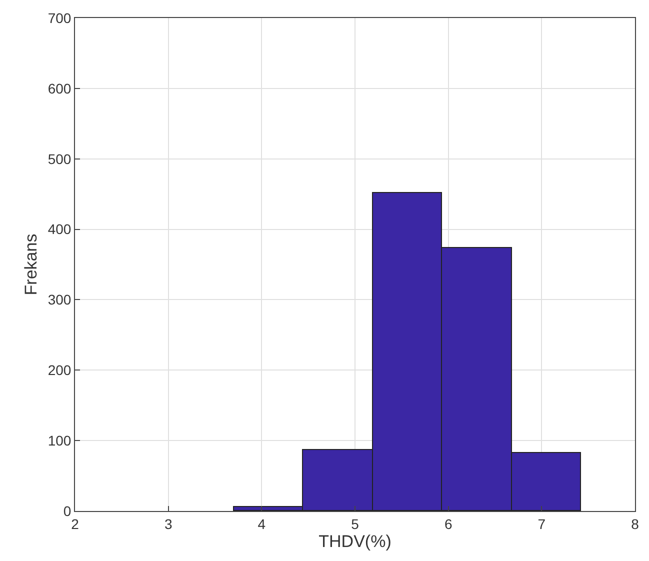 The height and width of the screenshot is (561, 649). What do you see at coordinates (168, 524) in the screenshot?
I see `x-tick-label: 3` at bounding box center [168, 524].